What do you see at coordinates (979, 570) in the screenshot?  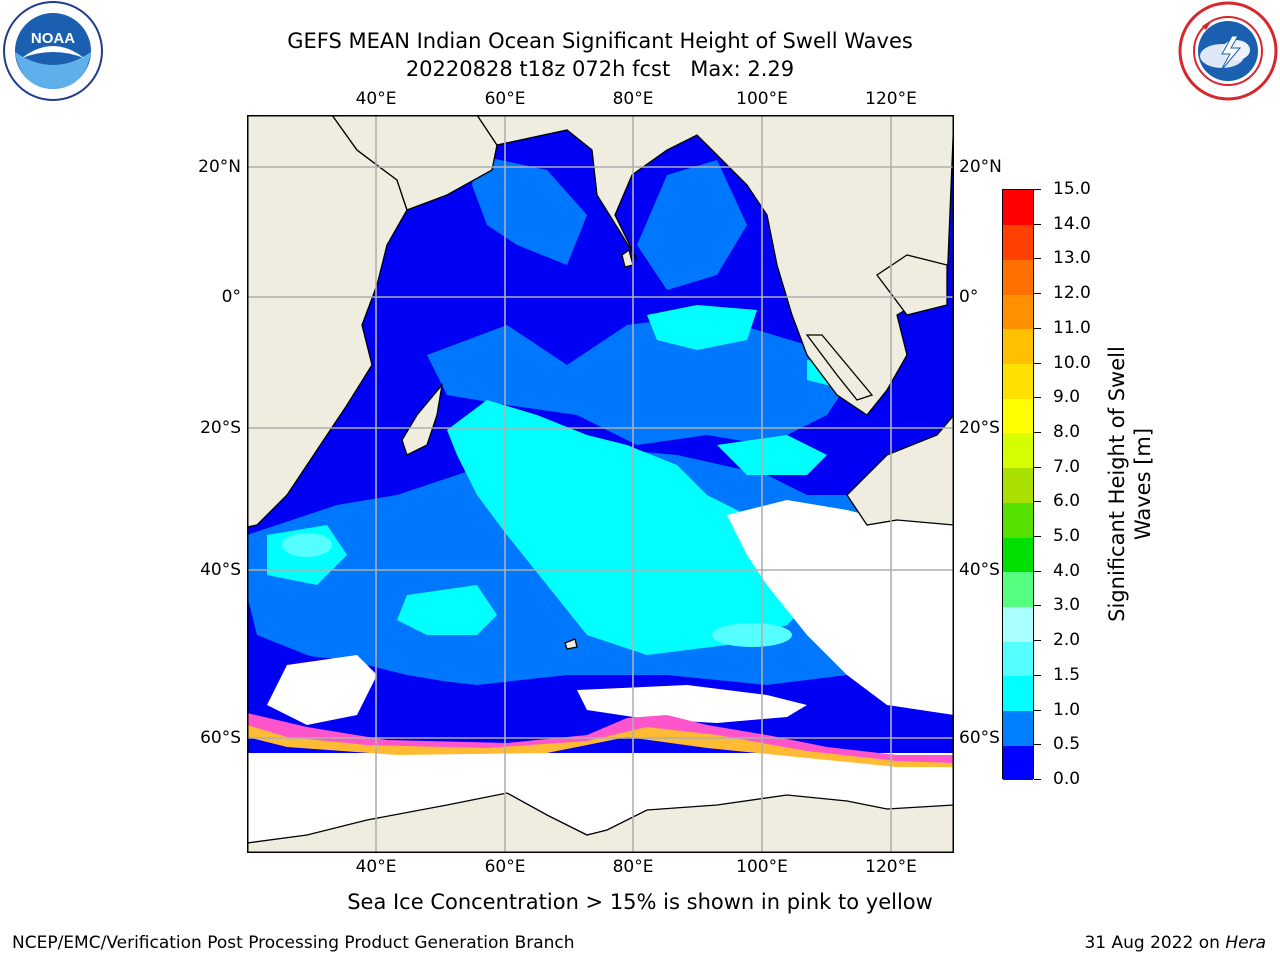 I see `lat-tick-right-40s: 40°S` at bounding box center [979, 570].